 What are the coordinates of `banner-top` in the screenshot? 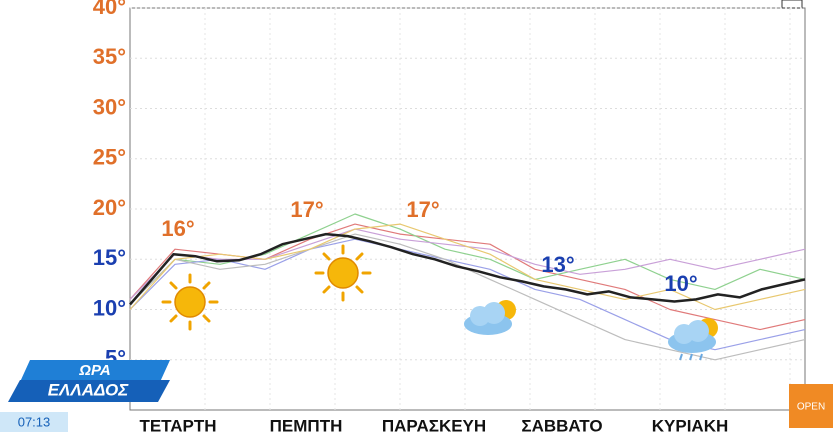 It's located at (95, 371).